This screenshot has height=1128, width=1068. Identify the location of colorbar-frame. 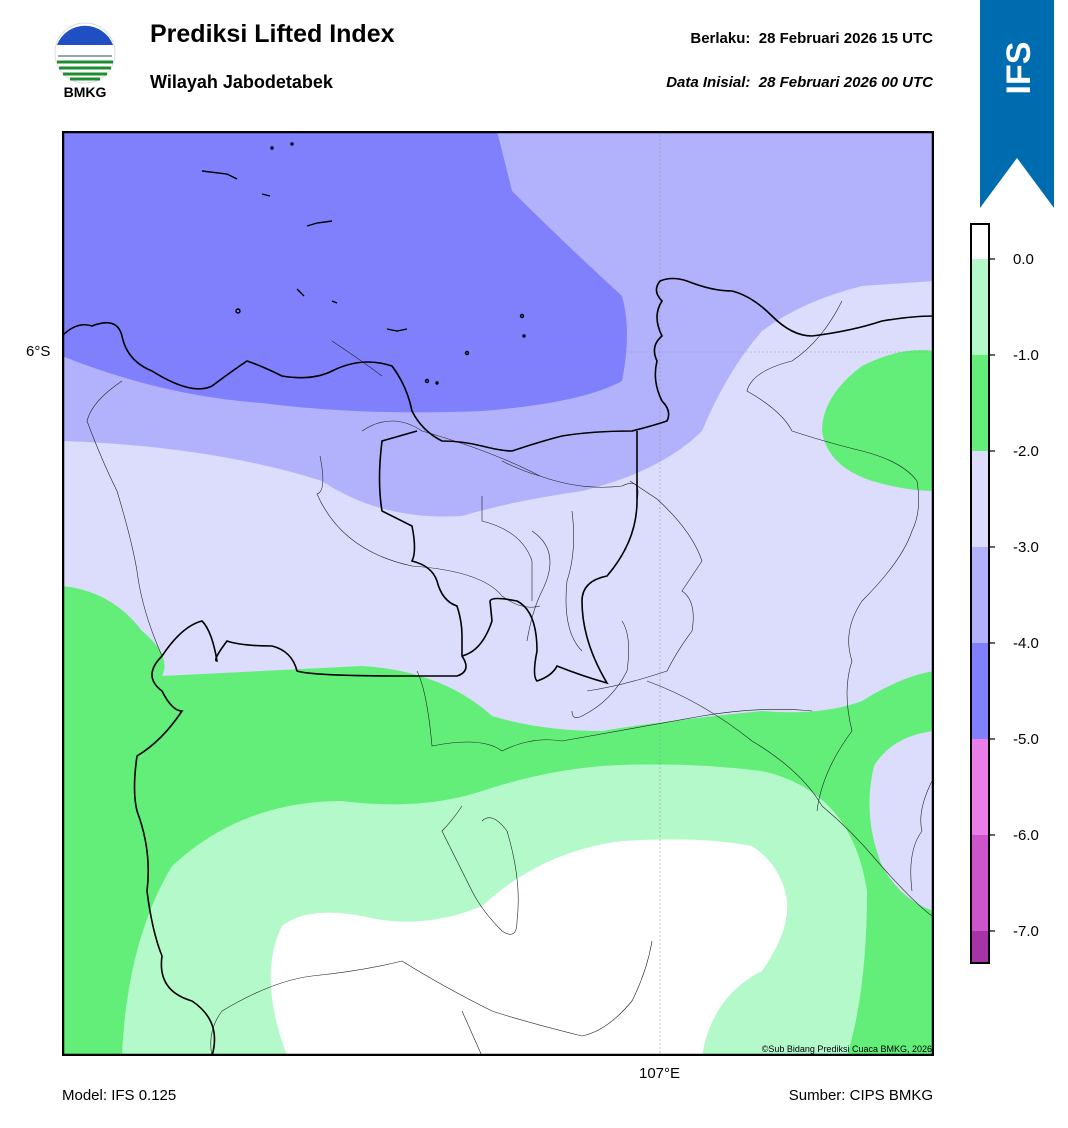
(980, 593).